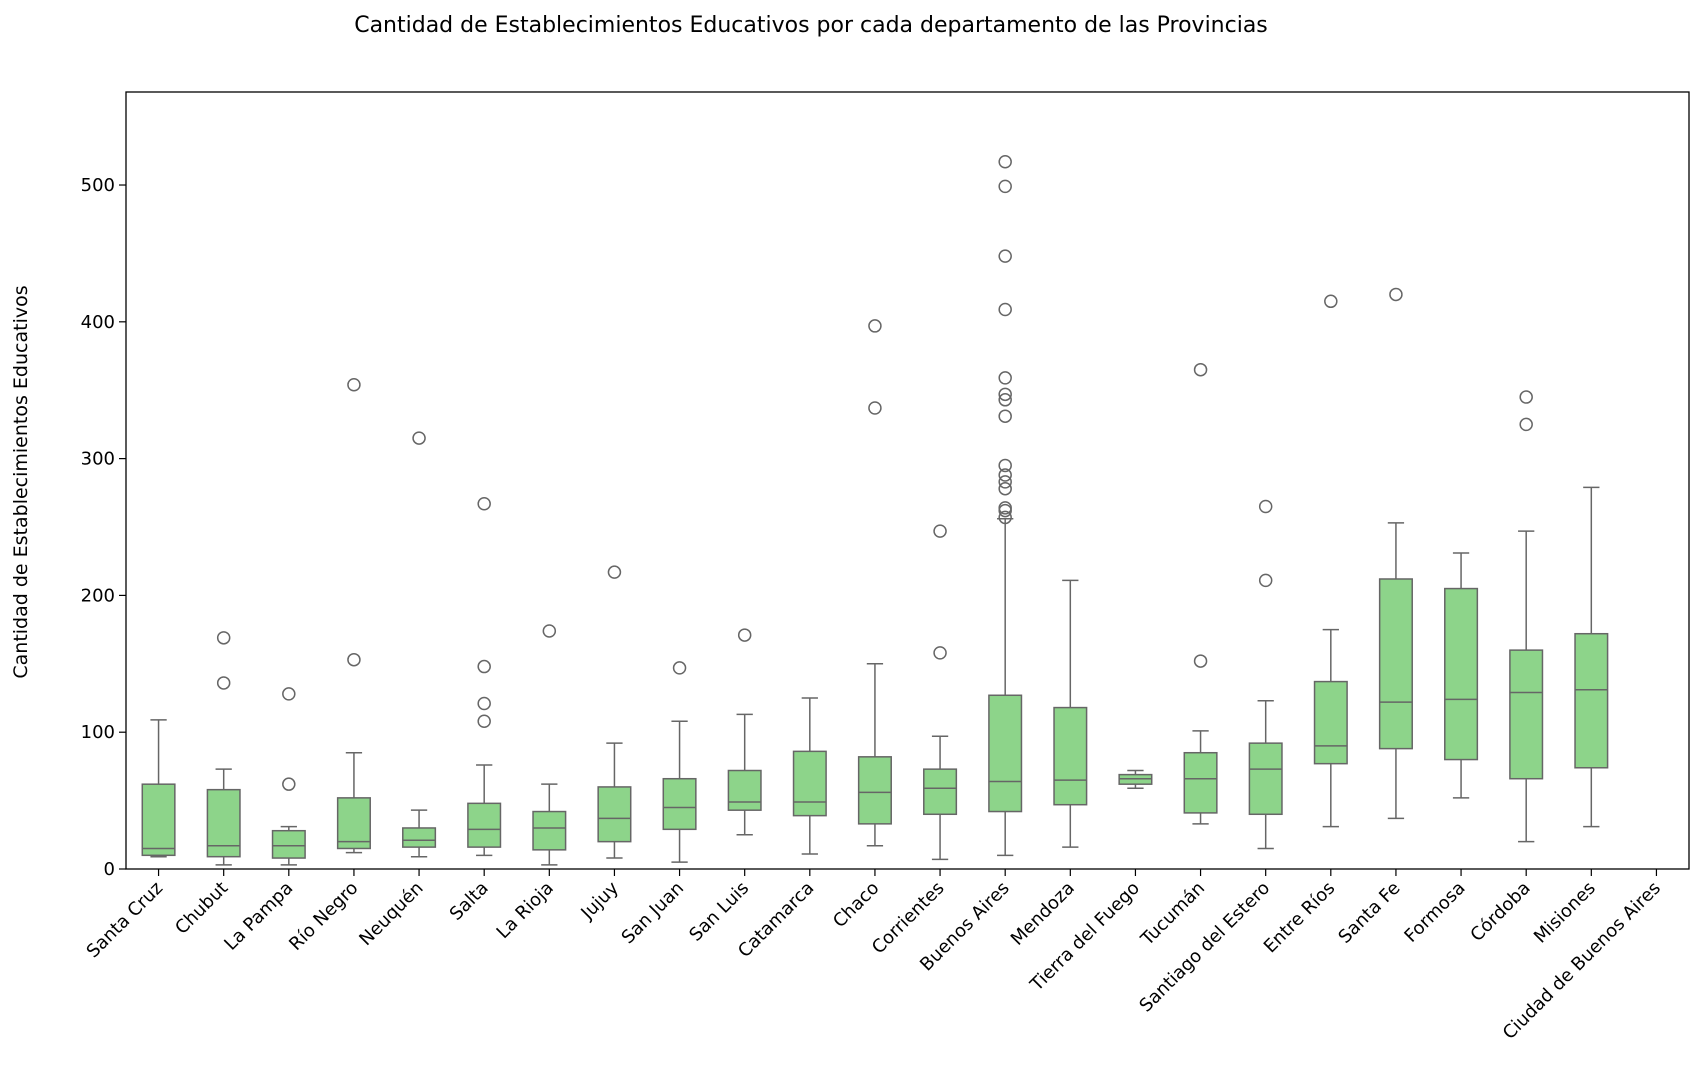 The image size is (1702, 1079). What do you see at coordinates (525, 910) in the screenshot?
I see `x-tick-label: La Rioja` at bounding box center [525, 910].